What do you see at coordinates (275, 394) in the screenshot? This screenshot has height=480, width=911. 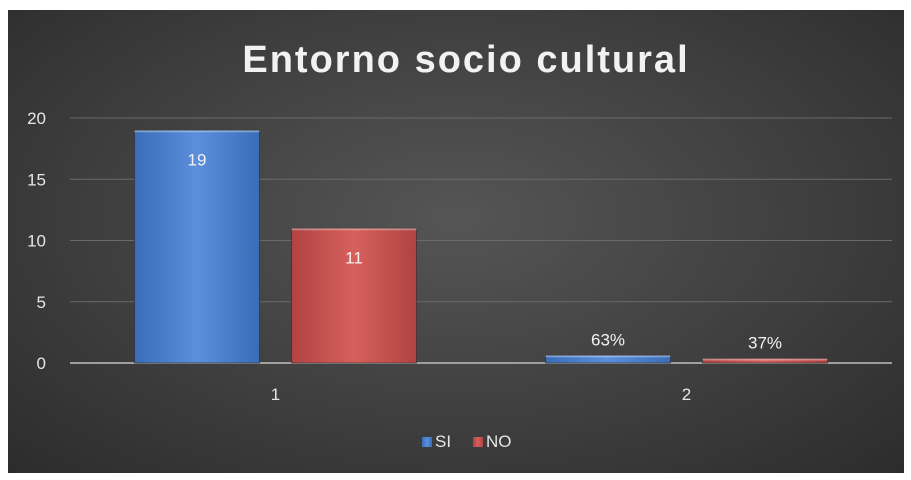 I see `x-tick-label: 1` at bounding box center [275, 394].